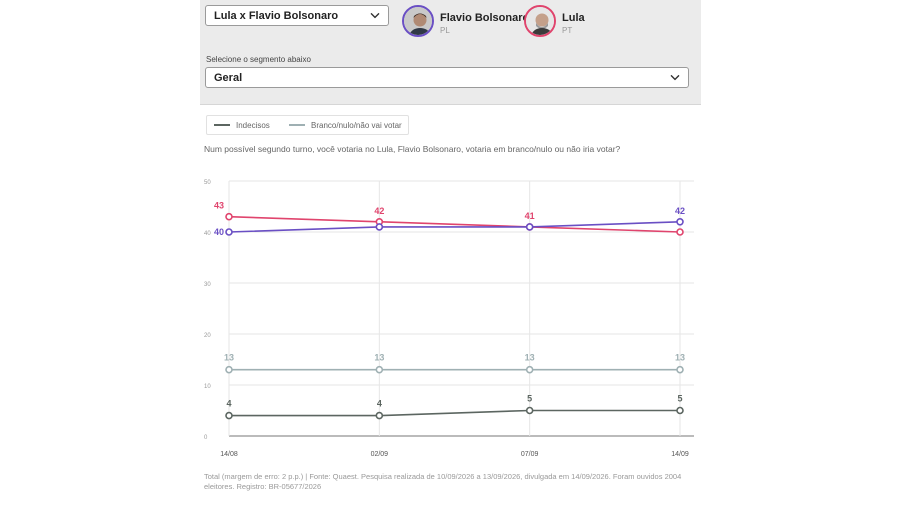  Describe the element at coordinates (559, 23) in the screenshot. I see `candidate-lula: Lula PT` at that location.